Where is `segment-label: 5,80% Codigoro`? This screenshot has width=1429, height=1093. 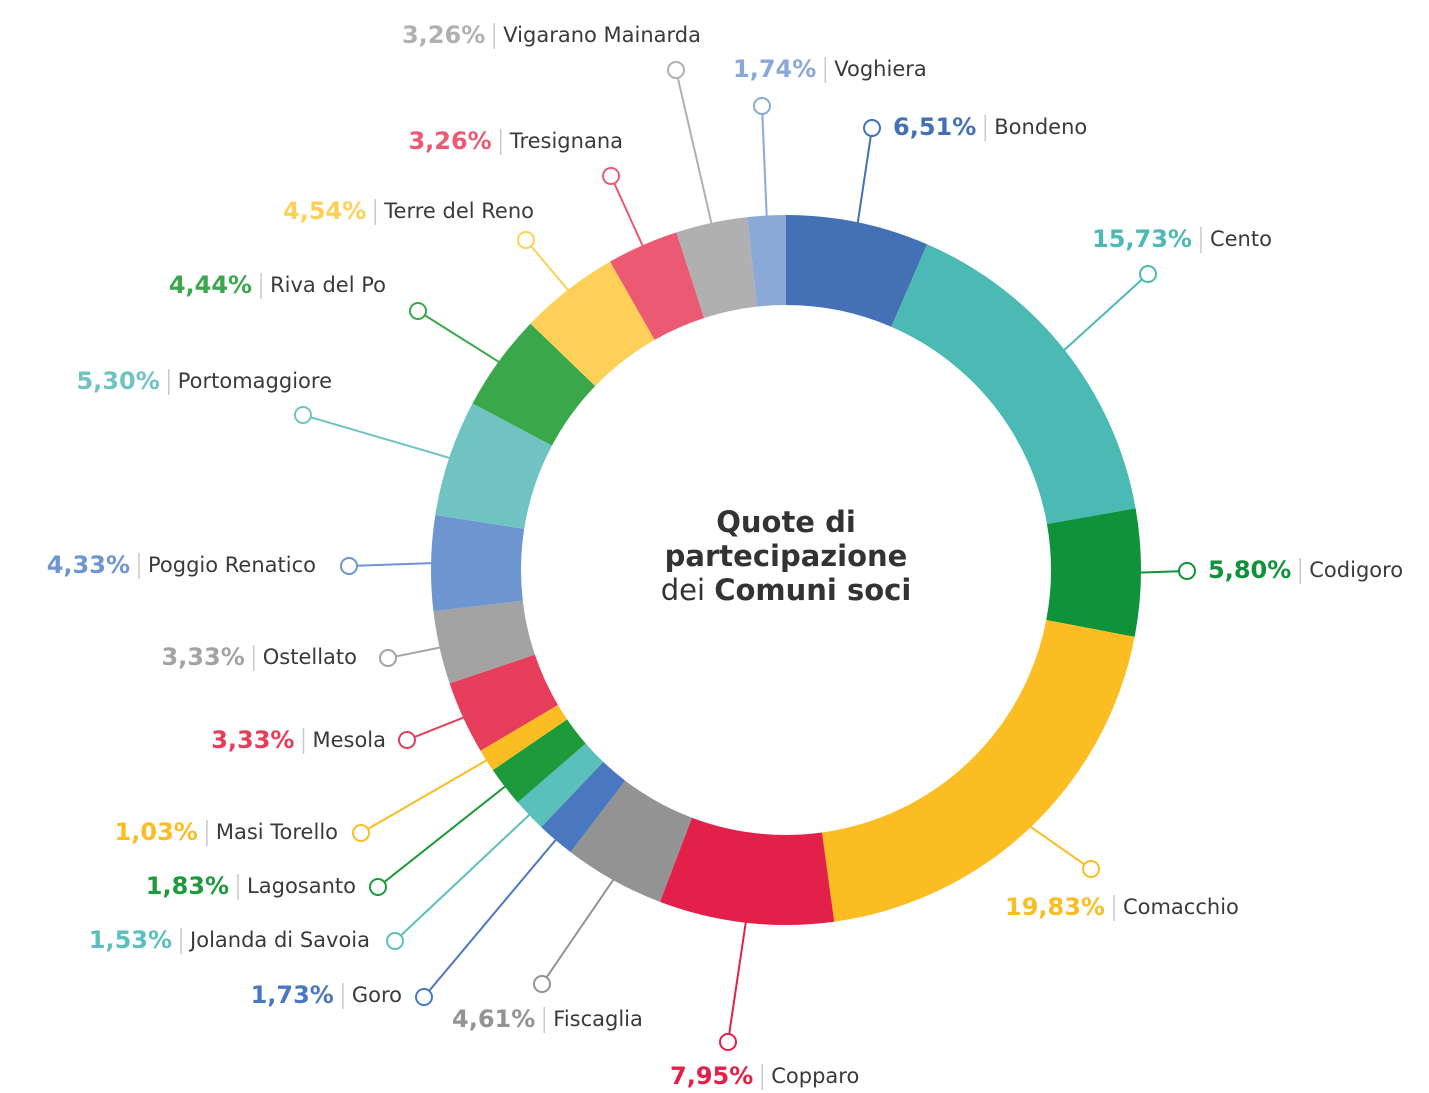
segment-label: 5,80% Codigoro is located at coordinates (1305, 570).